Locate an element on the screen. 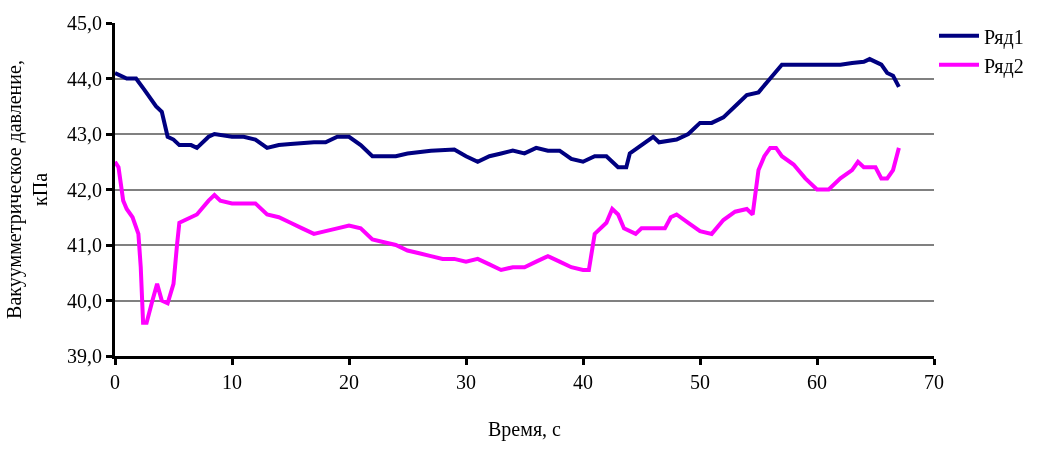 The height and width of the screenshot is (454, 1041). y-tick-label: 44,0 is located at coordinates (84, 78).